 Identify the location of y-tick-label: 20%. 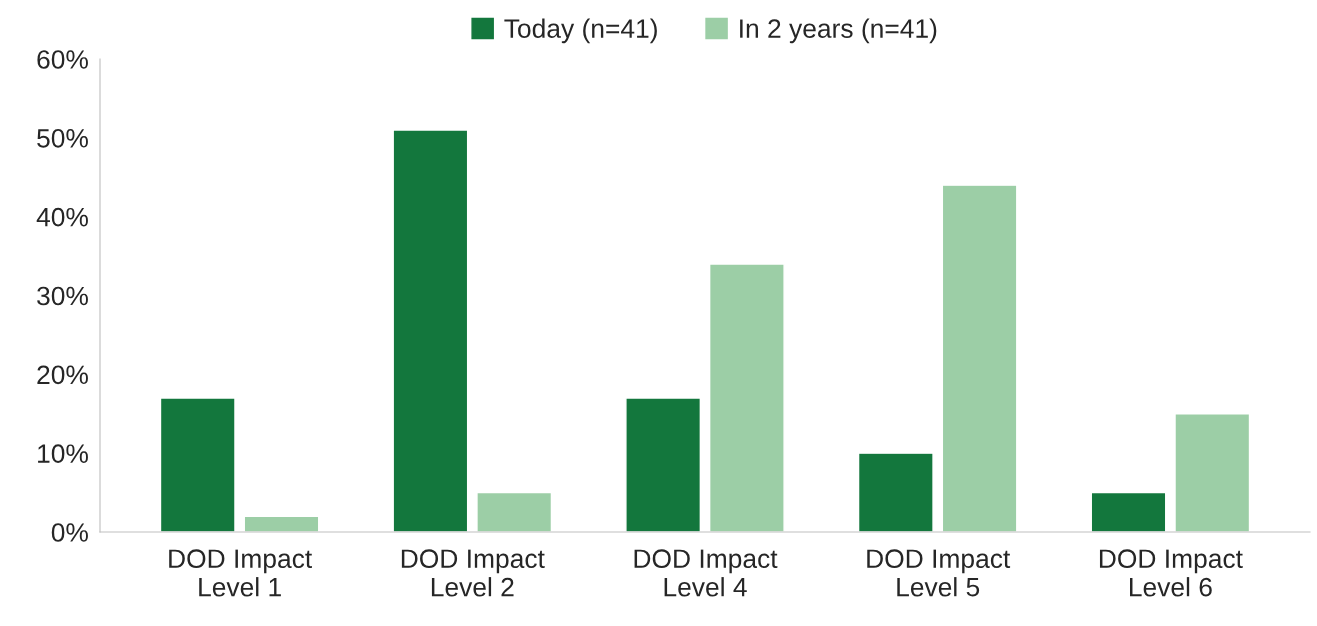
(62, 375).